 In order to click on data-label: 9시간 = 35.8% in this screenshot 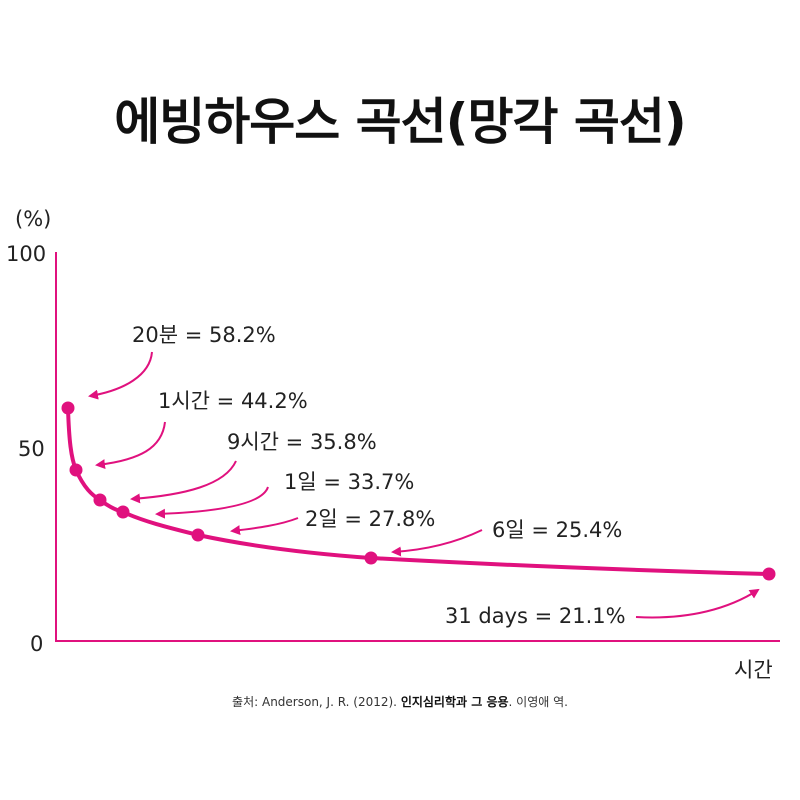, I will do `click(302, 442)`.